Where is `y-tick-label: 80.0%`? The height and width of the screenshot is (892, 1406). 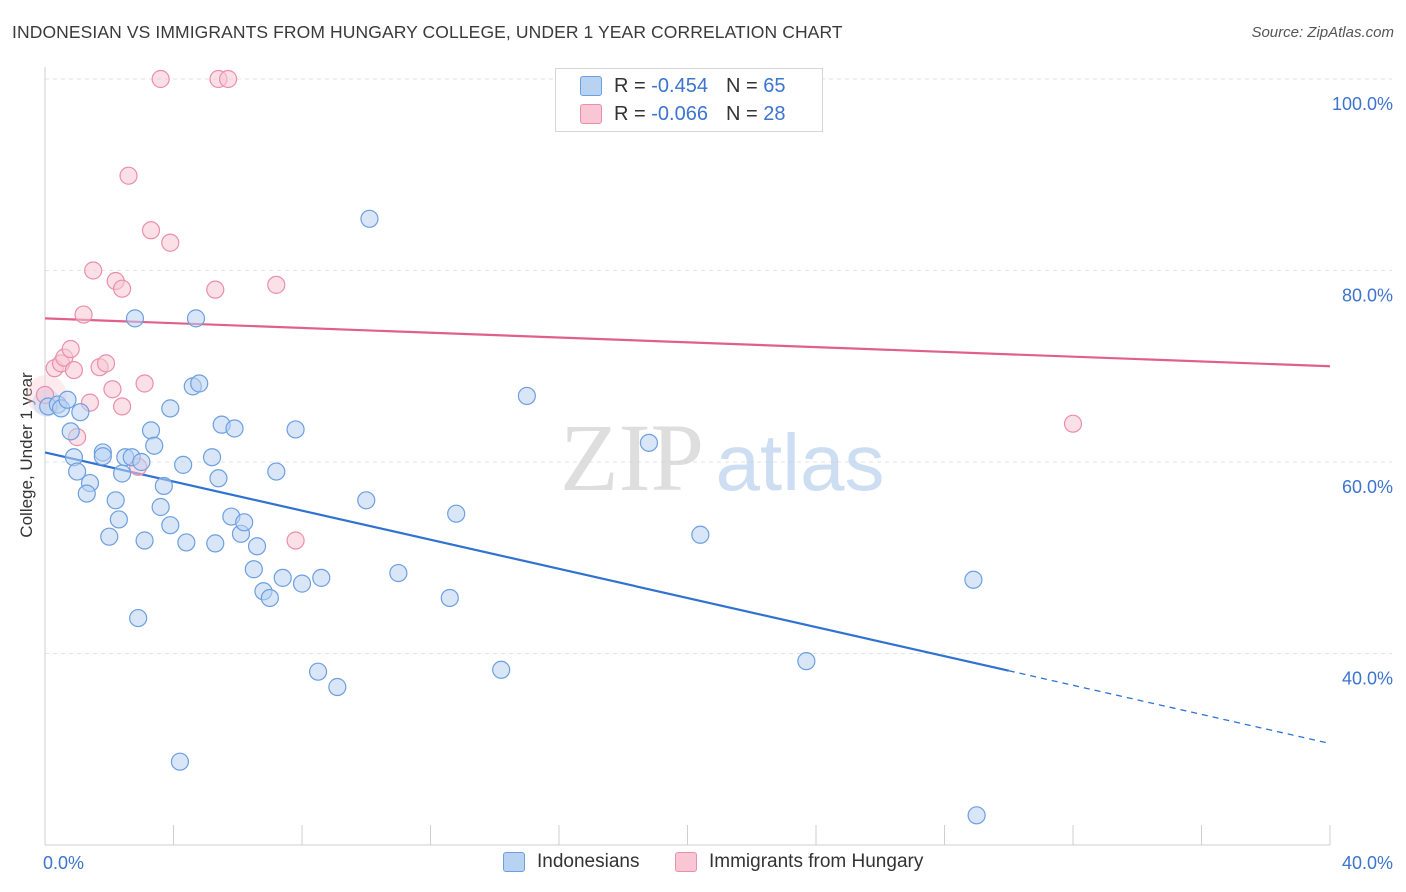 y-tick-label: 80.0% is located at coordinates (1367, 296).